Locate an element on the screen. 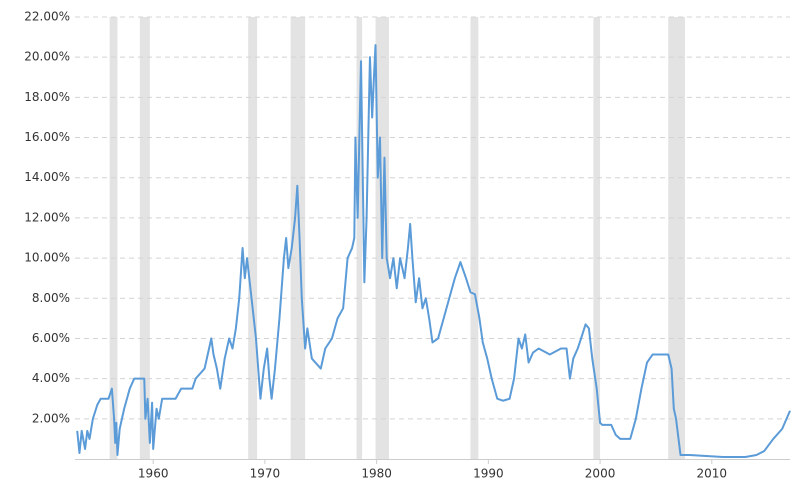 The height and width of the screenshot is (484, 800). y-tick-label: 18.00% is located at coordinates (47, 97).